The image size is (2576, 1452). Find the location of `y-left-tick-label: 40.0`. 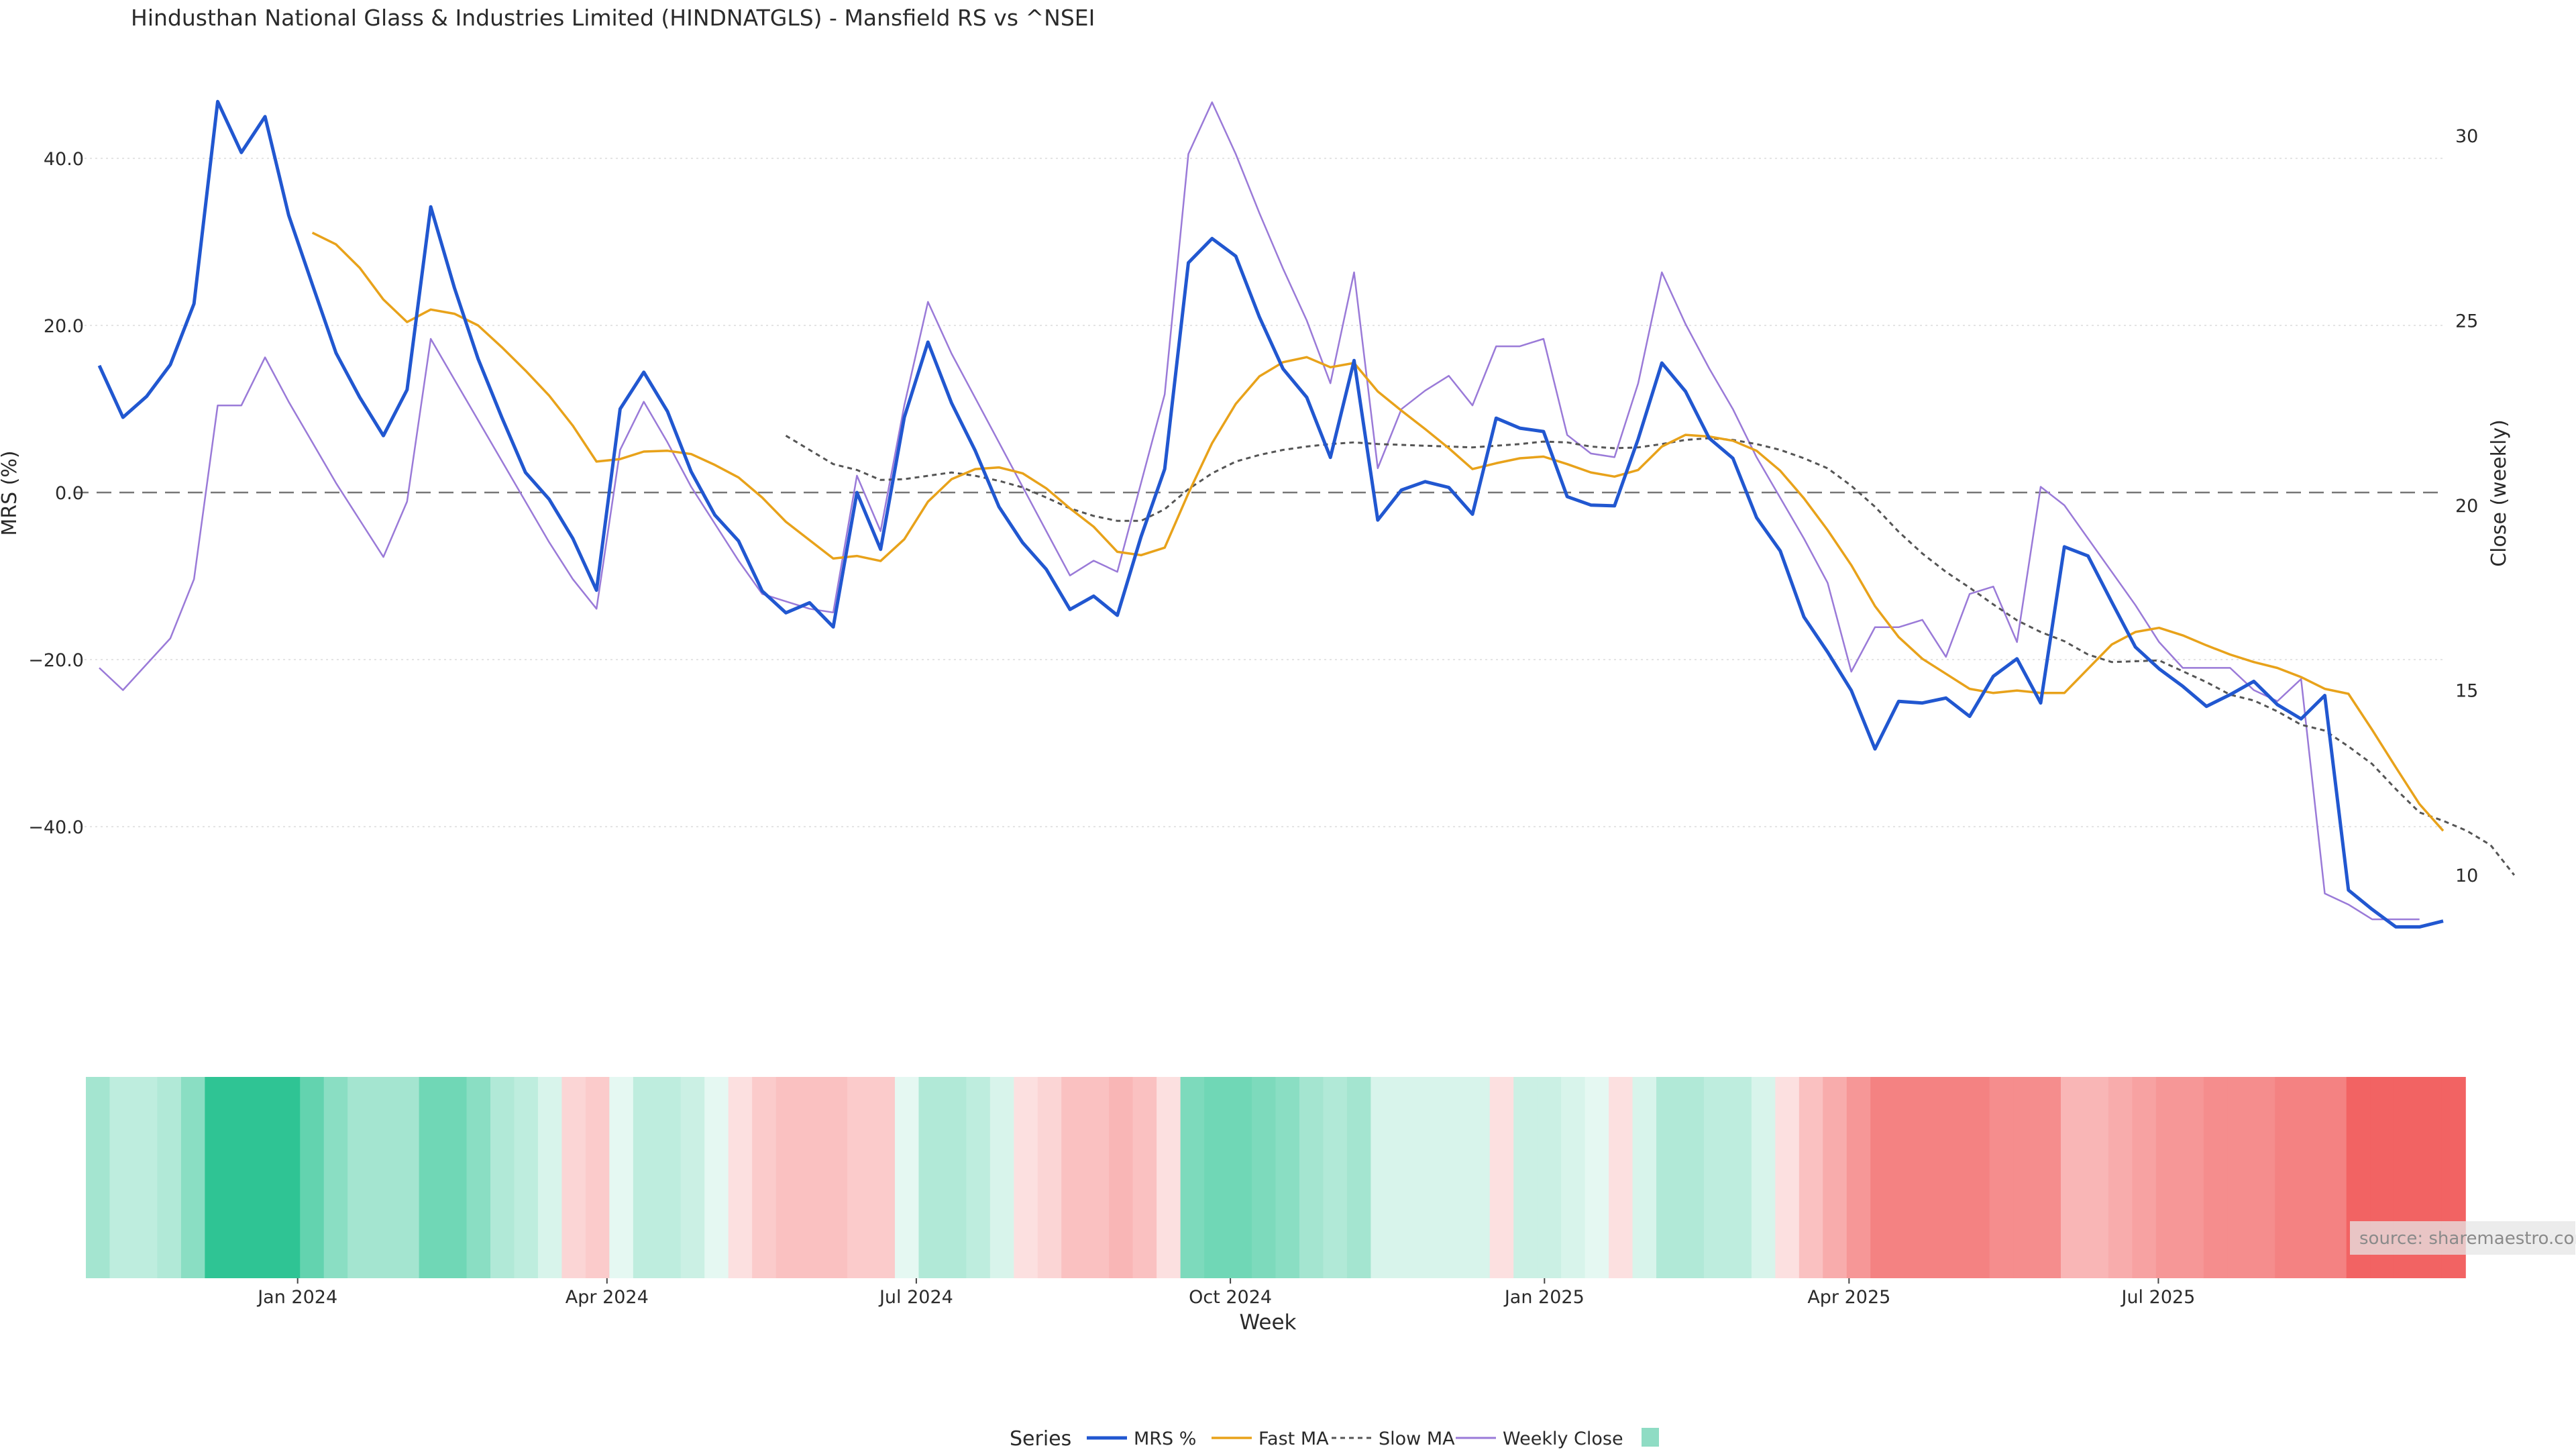

y-left-tick-label: 40.0 is located at coordinates (64, 160).